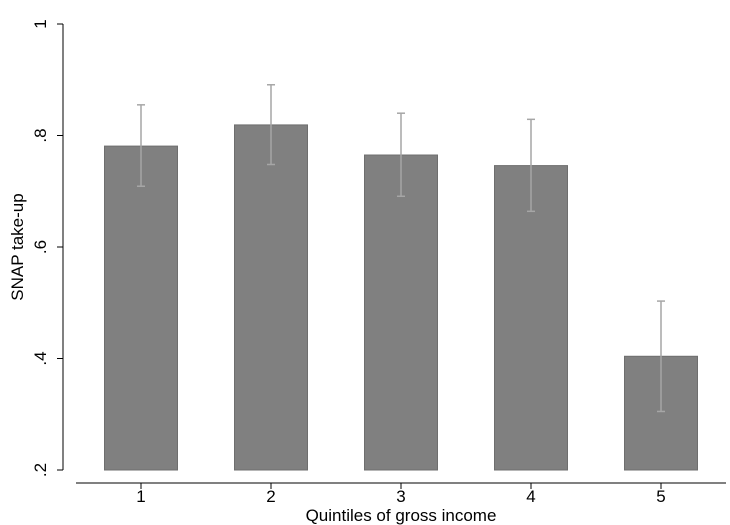 The height and width of the screenshot is (525, 730). I want to click on x-tick-label: 2, so click(270, 496).